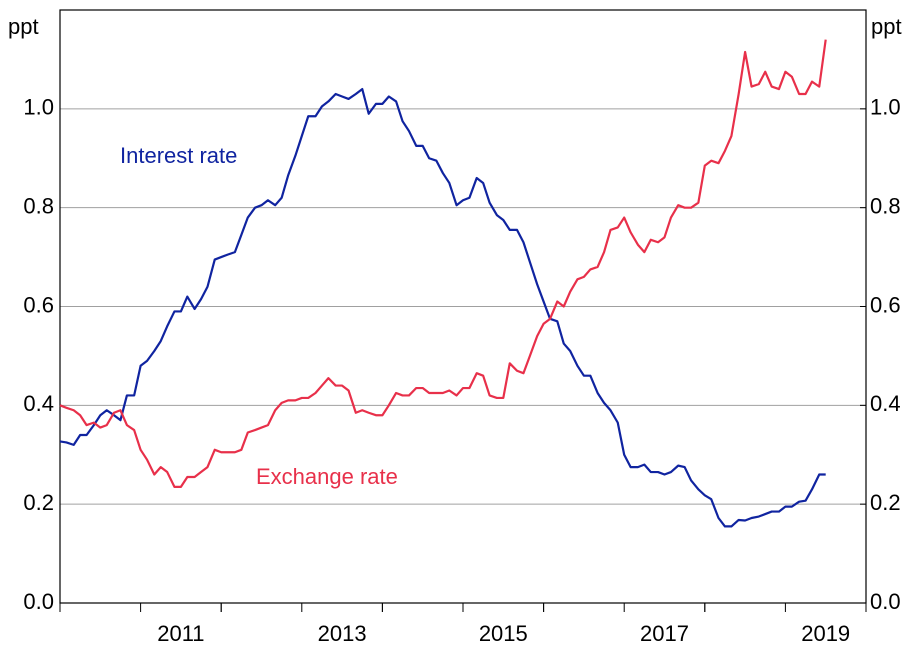  Describe the element at coordinates (503, 633) in the screenshot. I see `x-tick-label: 2015` at that location.